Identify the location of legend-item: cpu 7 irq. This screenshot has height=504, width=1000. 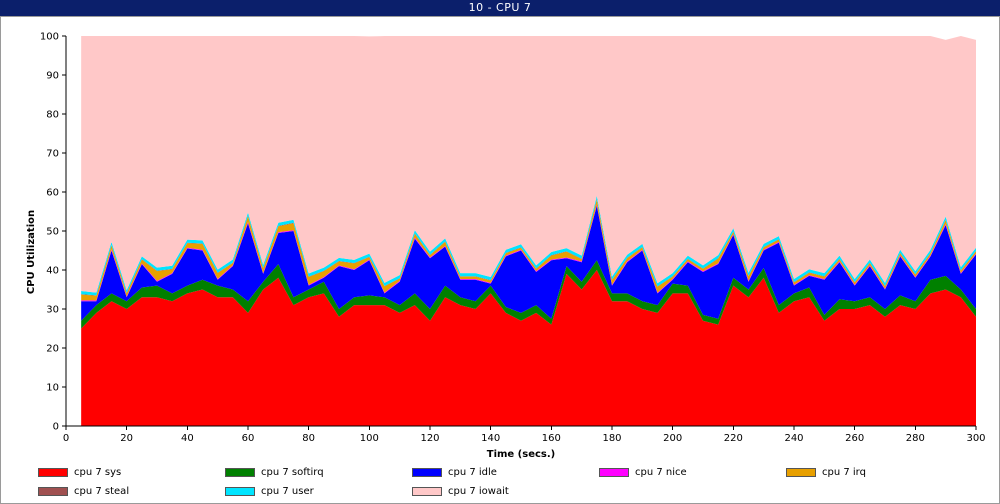
(826, 473).